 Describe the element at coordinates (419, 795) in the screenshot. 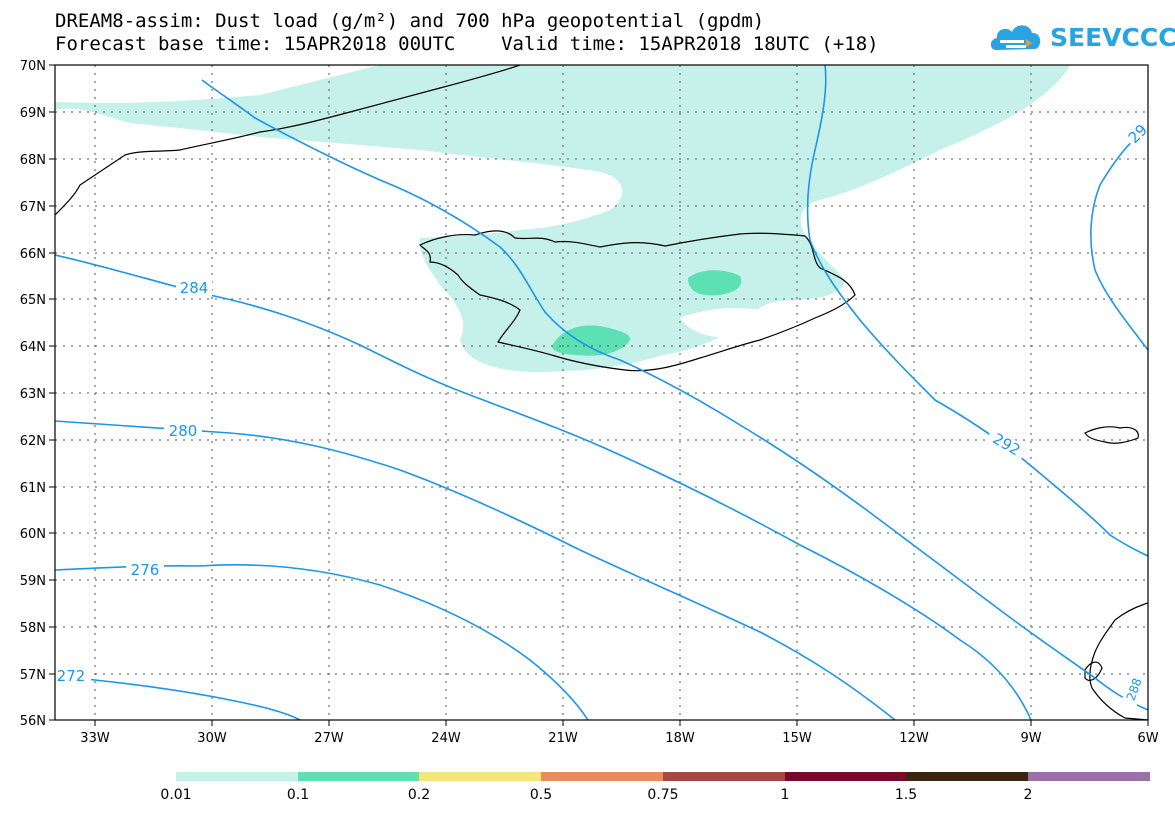

I see `legend-label-0.2: 0.2` at that location.